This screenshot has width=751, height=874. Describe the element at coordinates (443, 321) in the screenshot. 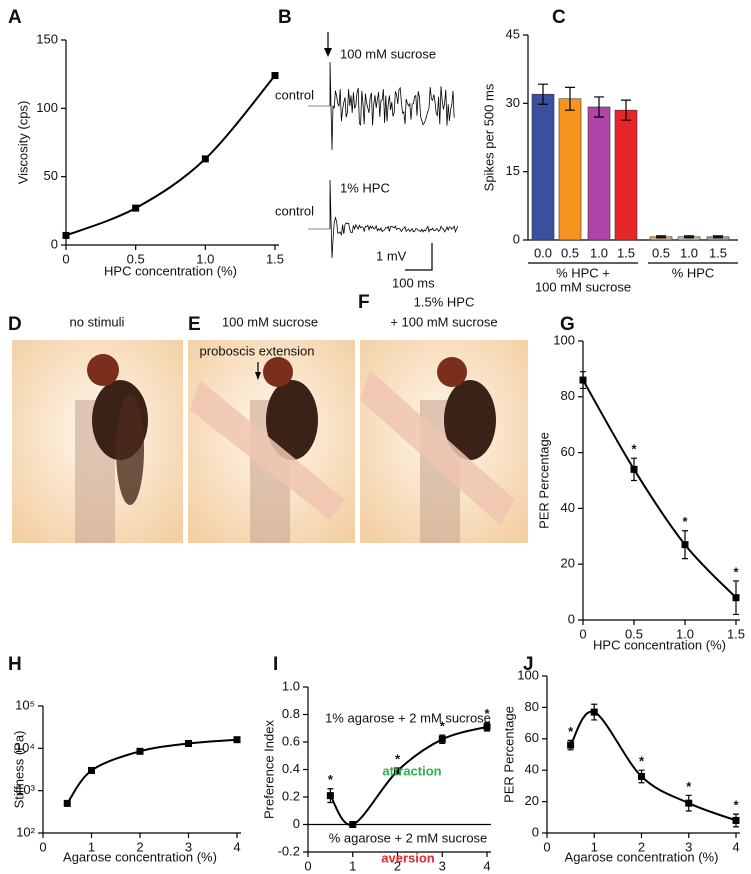

I see `photo-caption: + 100 mM sucrose` at that location.